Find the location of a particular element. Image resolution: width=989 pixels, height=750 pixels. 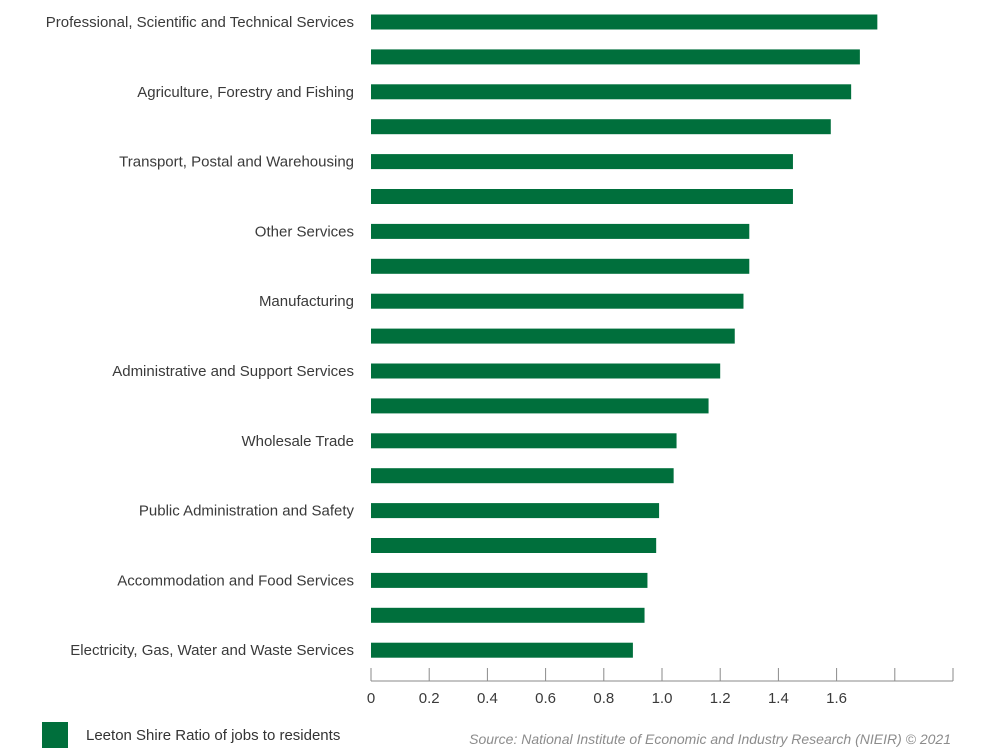

category-label: Other Services is located at coordinates (304, 231).